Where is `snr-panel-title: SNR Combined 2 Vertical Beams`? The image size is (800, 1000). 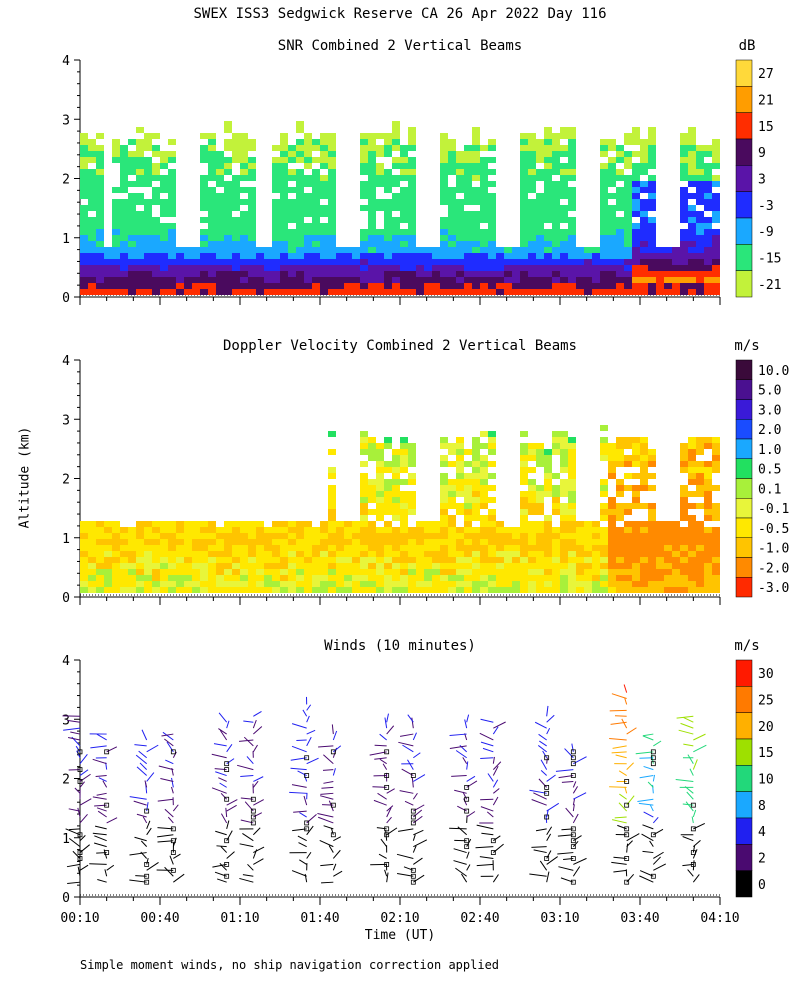
snr-panel-title: SNR Combined 2 Vertical Beams is located at coordinates (400, 46).